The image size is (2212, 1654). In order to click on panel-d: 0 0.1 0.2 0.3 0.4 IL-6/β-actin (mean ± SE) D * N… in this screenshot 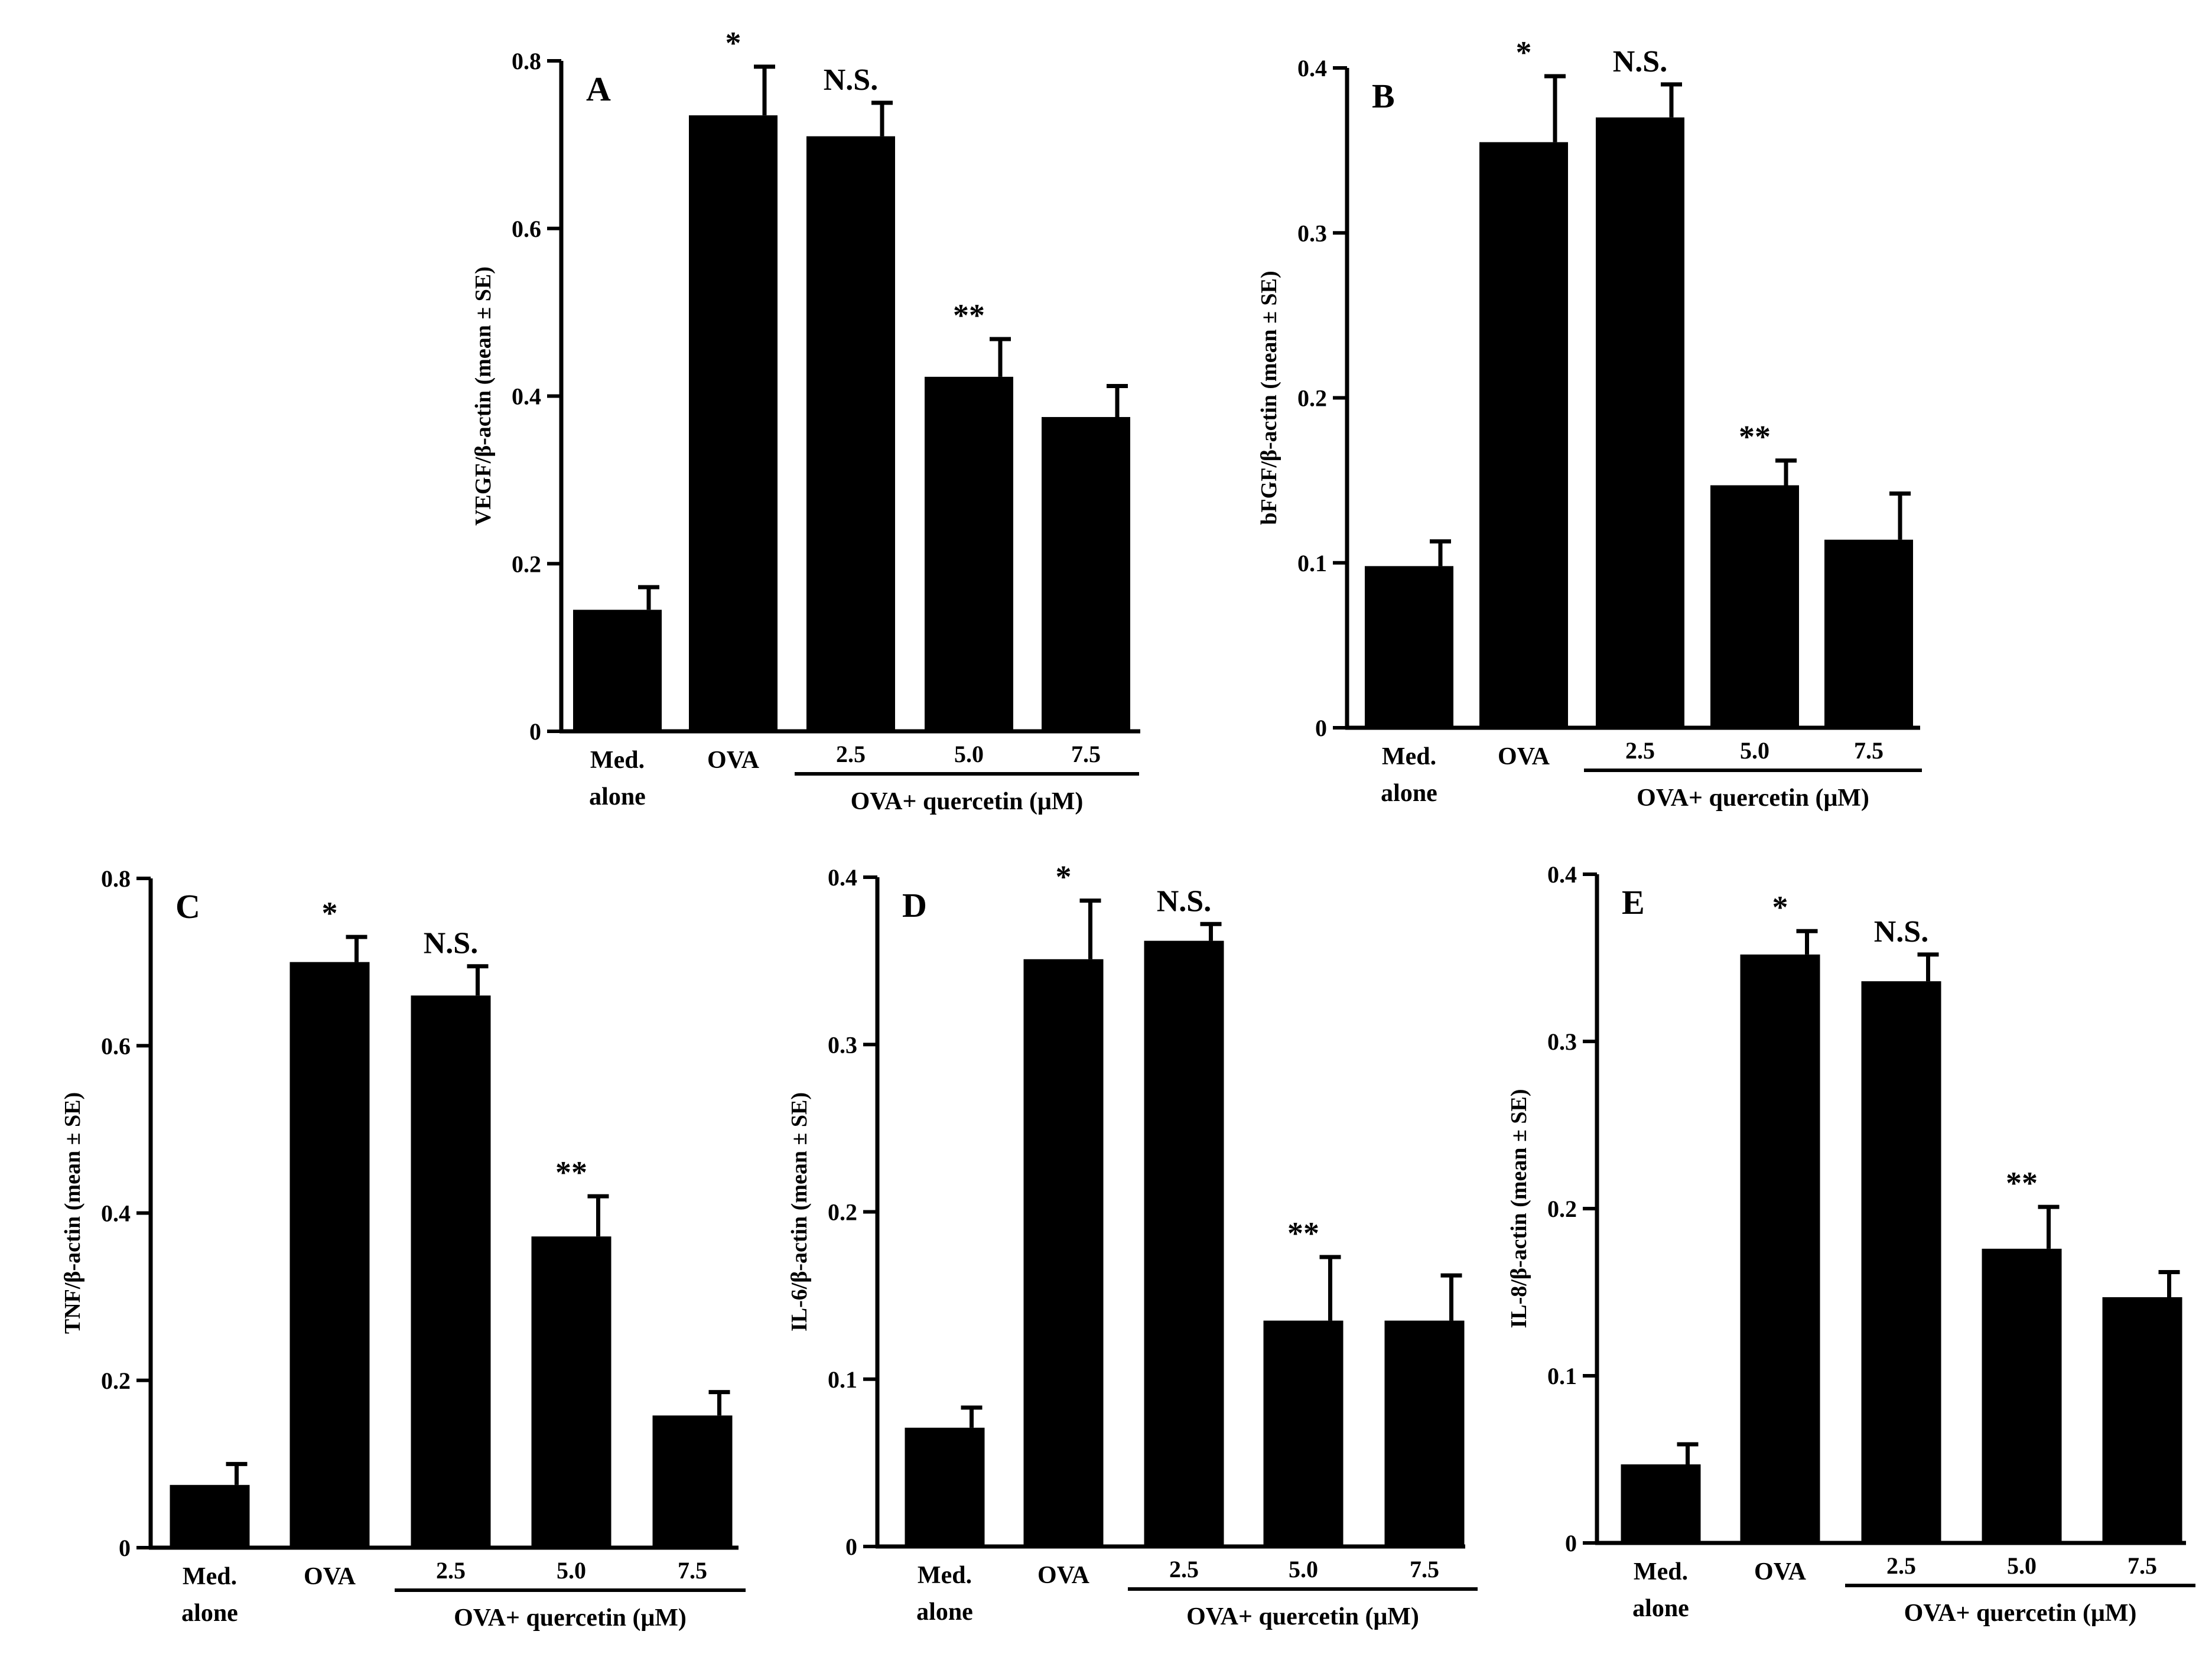, I will do `click(1132, 1245)`.